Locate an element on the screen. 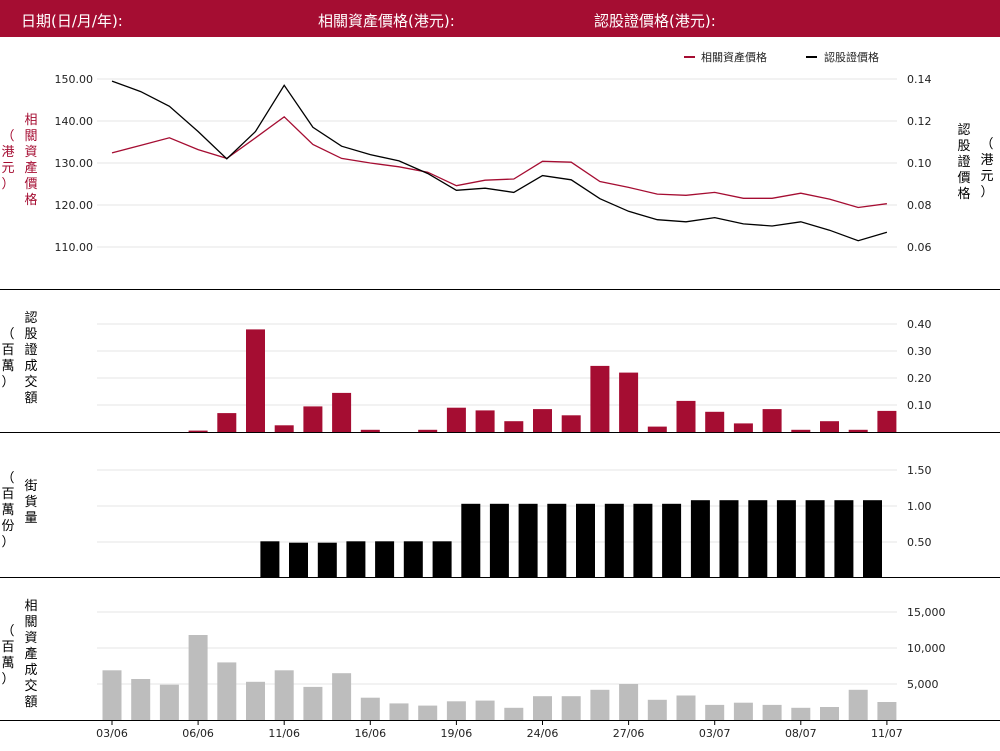 The height and width of the screenshot is (751, 1000). underlying-price-axis-label-char: 格 is located at coordinates (30, 200).